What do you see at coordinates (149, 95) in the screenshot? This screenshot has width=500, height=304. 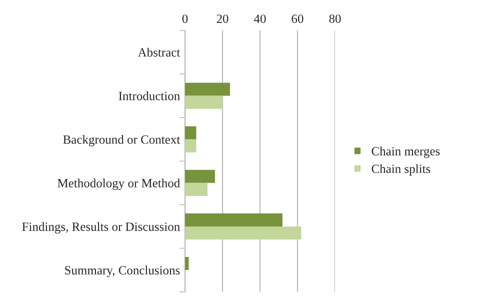 I see `y-tick-label: Introduction` at bounding box center [149, 95].